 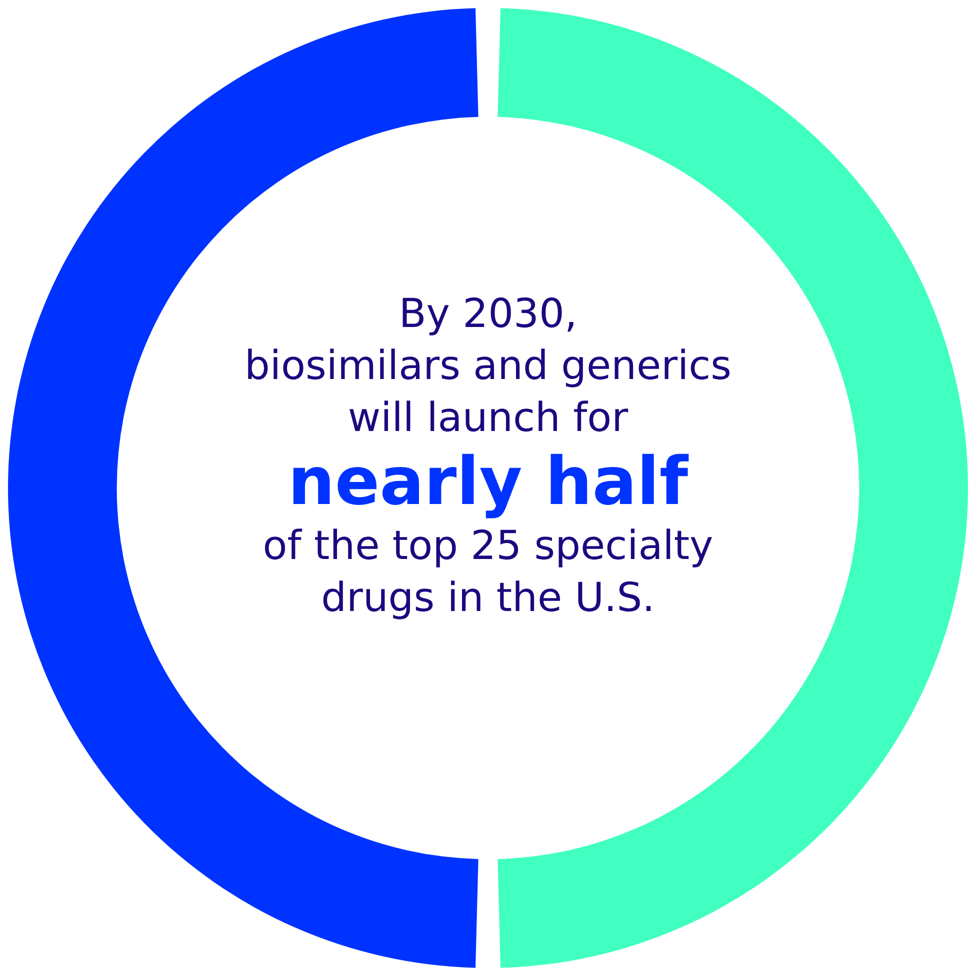 I want to click on text: nearly half, so click(x=488, y=481).